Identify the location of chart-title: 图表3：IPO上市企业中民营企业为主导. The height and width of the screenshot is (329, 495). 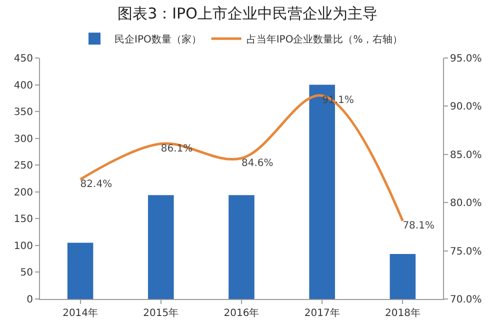
(248, 13).